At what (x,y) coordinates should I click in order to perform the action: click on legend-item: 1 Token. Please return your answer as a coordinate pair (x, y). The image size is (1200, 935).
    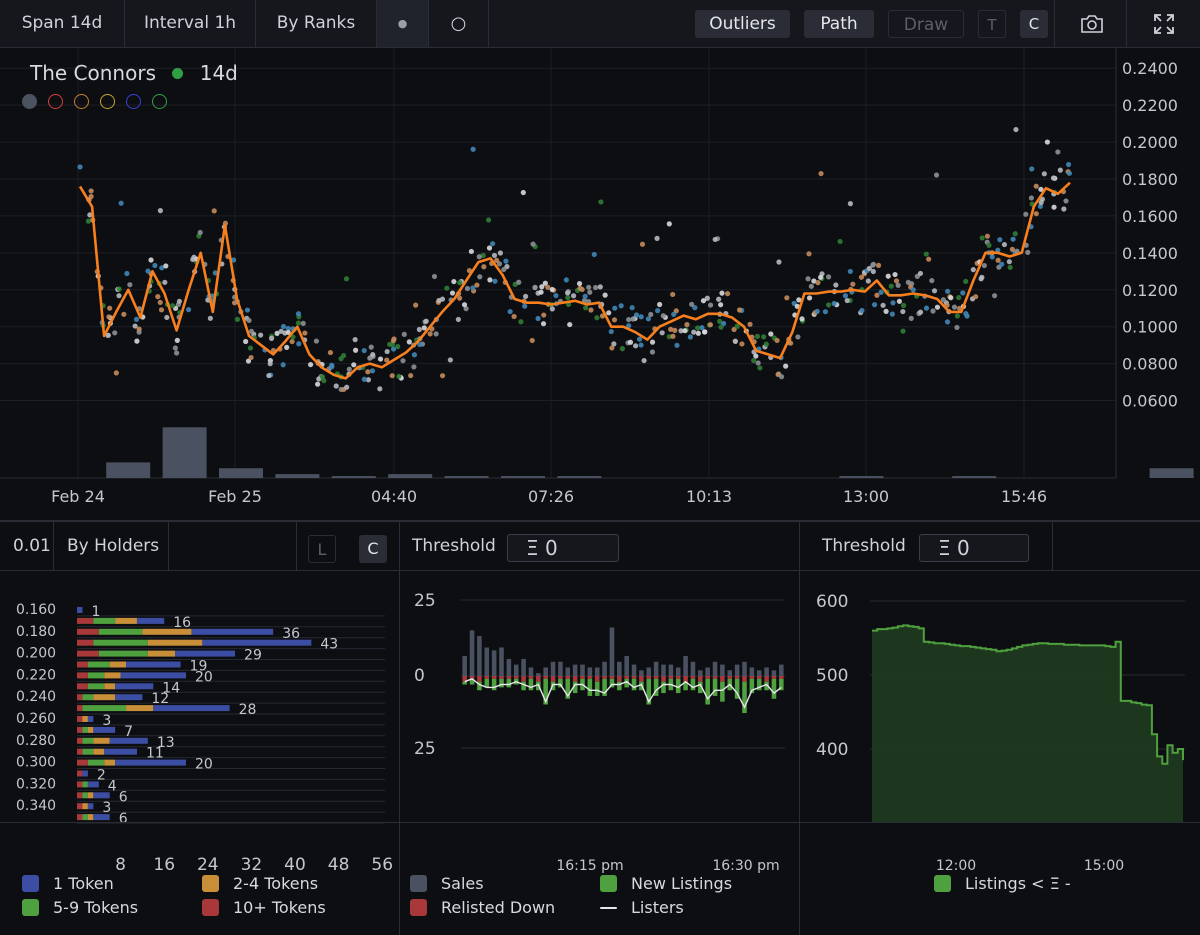
    Looking at the image, I should click on (68, 884).